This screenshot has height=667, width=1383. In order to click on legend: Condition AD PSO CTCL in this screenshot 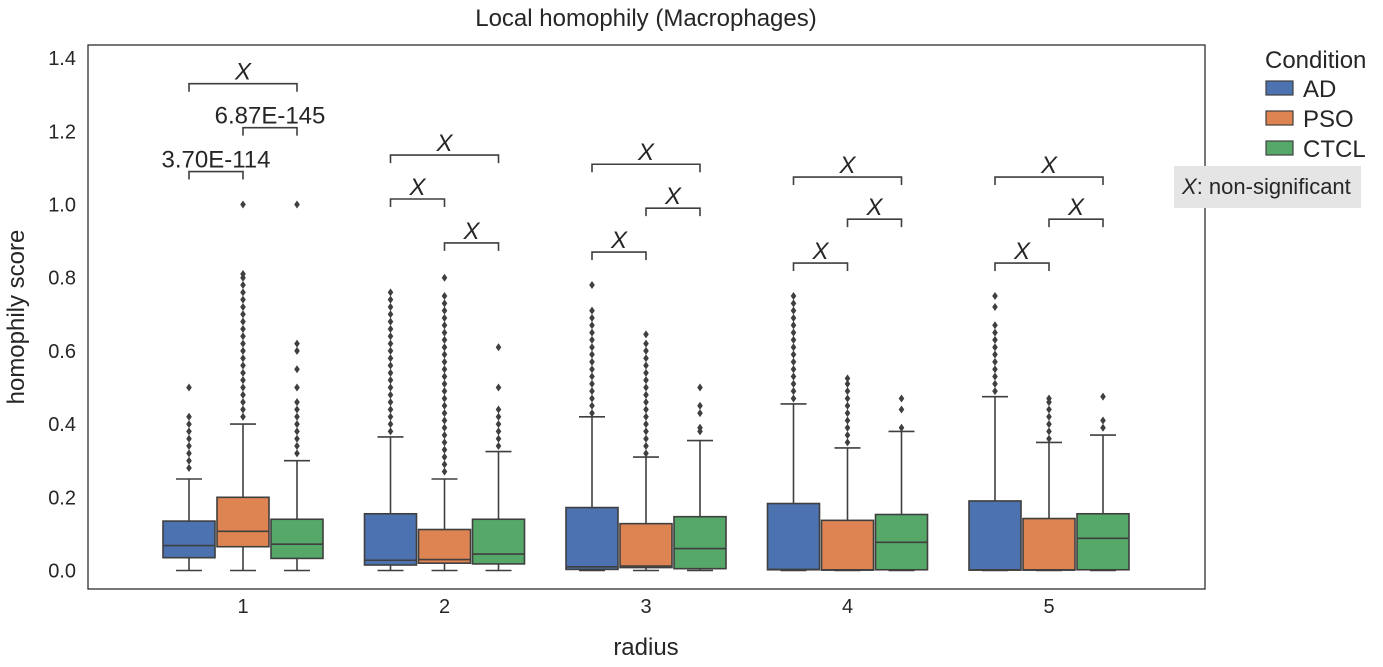, I will do `click(1315, 105)`.